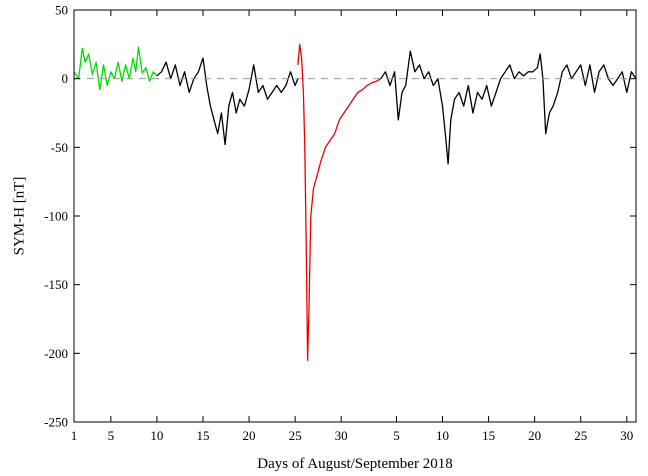  What do you see at coordinates (56, 353) in the screenshot?
I see `y-tick-label: -200` at bounding box center [56, 353].